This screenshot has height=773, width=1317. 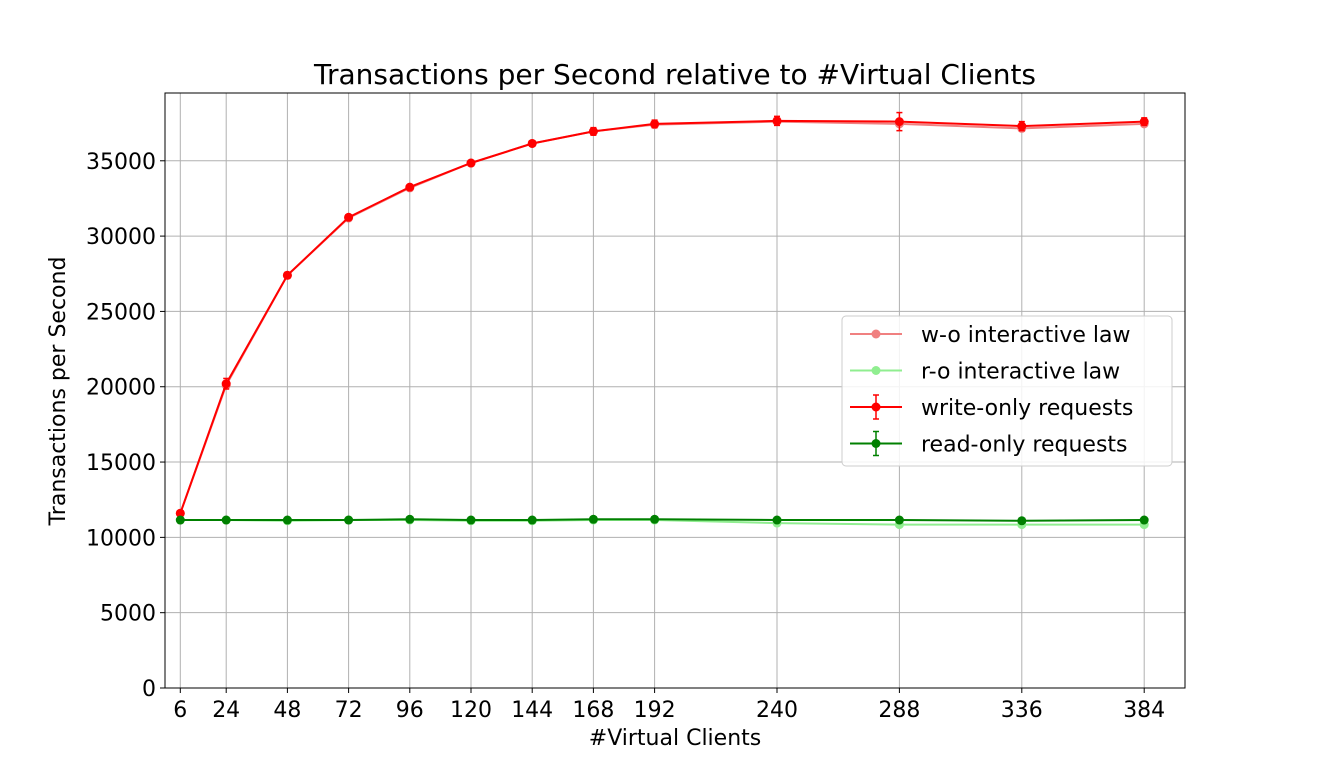 What do you see at coordinates (149, 689) in the screenshot?
I see `y-tick-label: 0` at bounding box center [149, 689].